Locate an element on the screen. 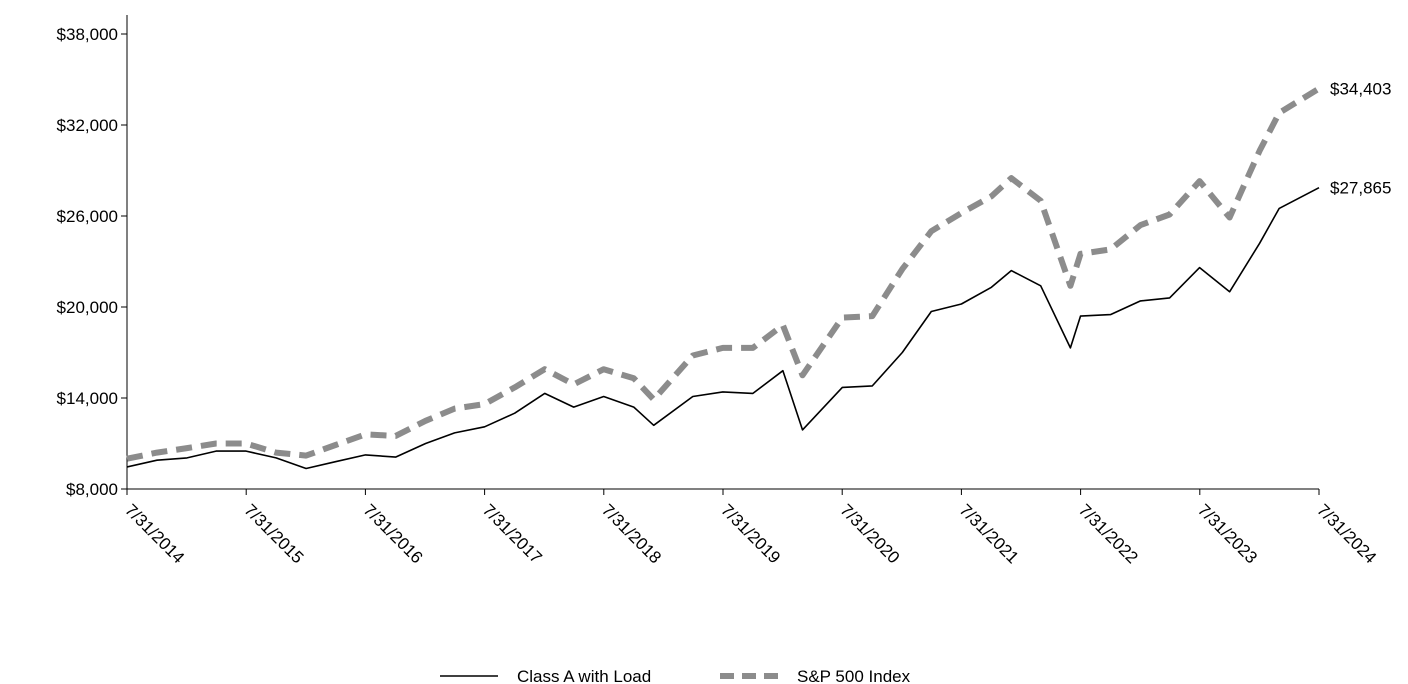 The image size is (1408, 684). y-tick-label: $8,000 is located at coordinates (92, 489).